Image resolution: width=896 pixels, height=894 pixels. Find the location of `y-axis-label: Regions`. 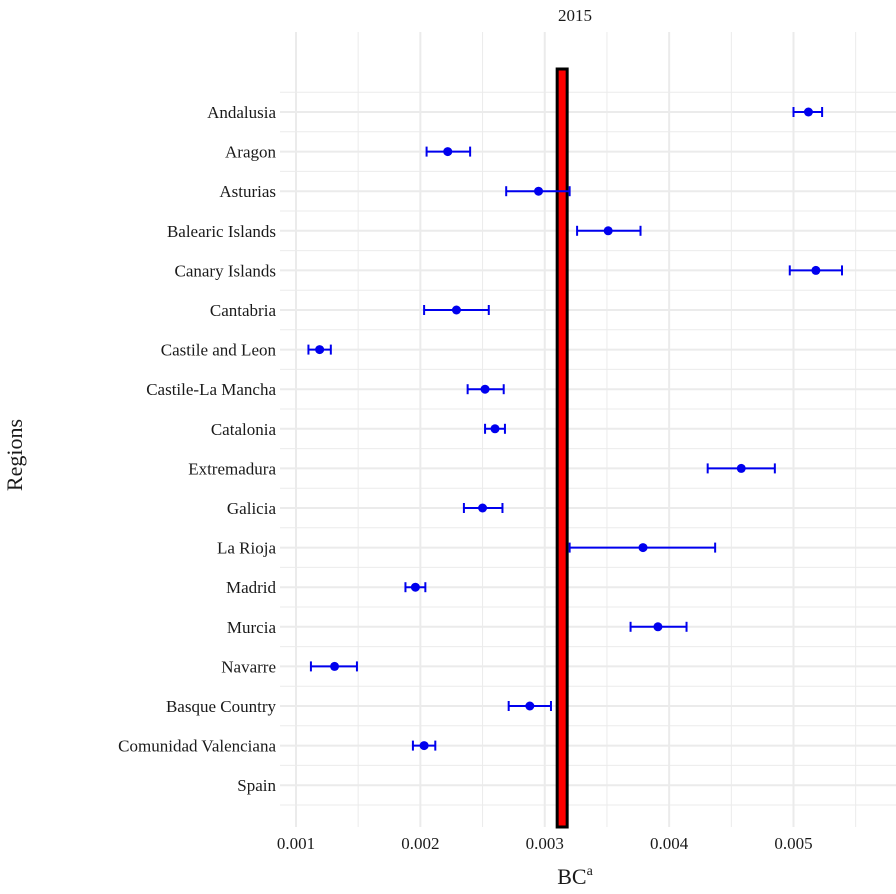

y-axis-label: Regions is located at coordinates (14, 455).